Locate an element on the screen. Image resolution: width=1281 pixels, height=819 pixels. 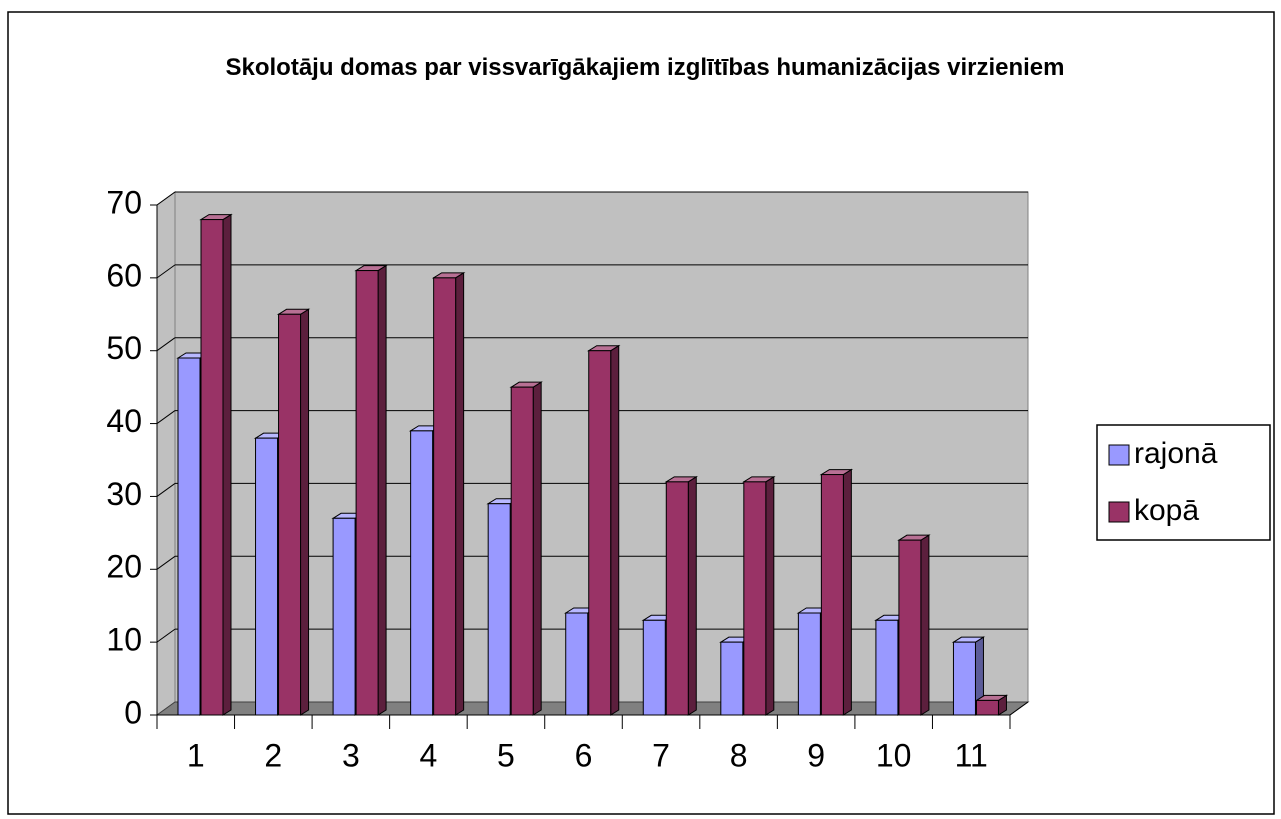
y-tick-label: 60 is located at coordinates (124, 275).